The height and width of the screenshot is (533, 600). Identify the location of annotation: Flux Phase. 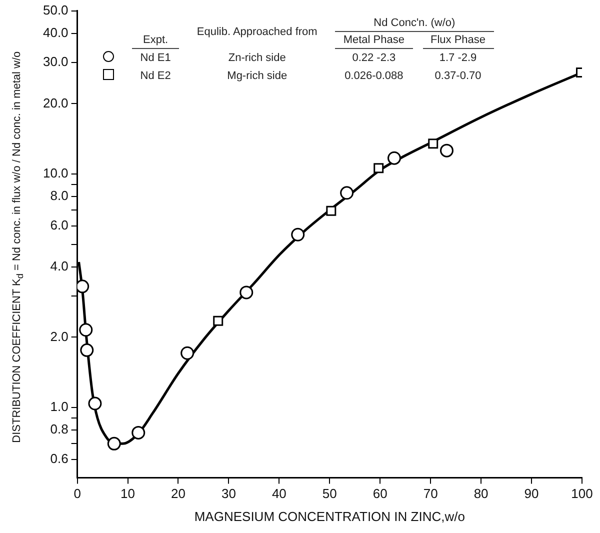
(458, 40).